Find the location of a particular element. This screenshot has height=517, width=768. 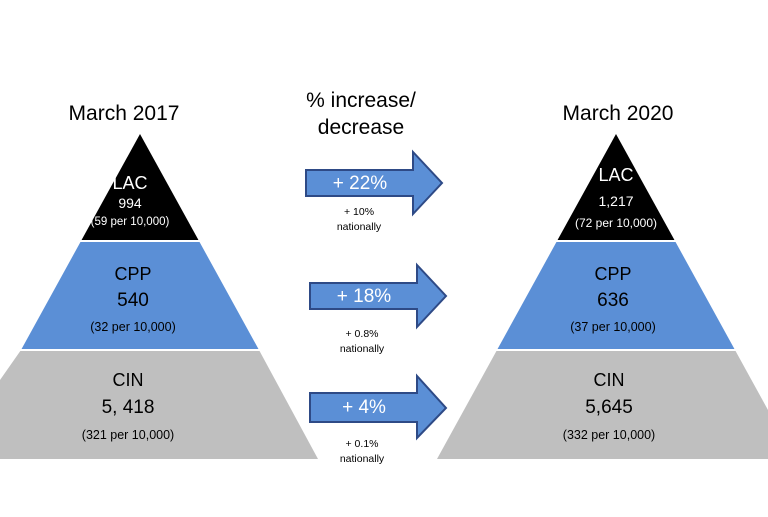

change-lac-label: + 22% is located at coordinates (360, 183).